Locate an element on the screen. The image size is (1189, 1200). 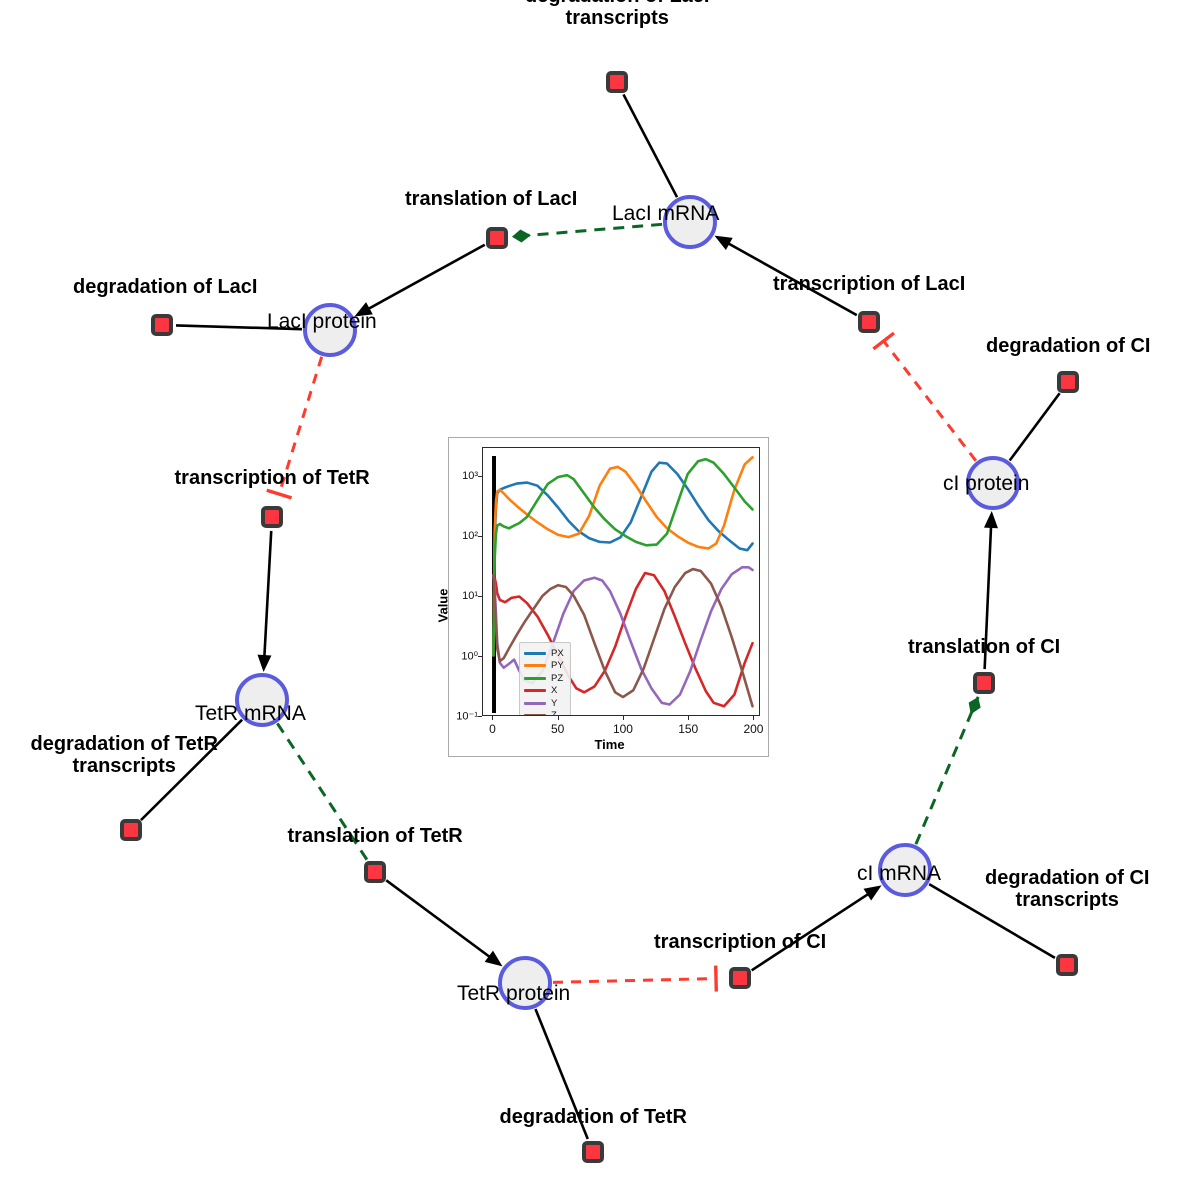
species-node-ci_protein is located at coordinates (993, 483).